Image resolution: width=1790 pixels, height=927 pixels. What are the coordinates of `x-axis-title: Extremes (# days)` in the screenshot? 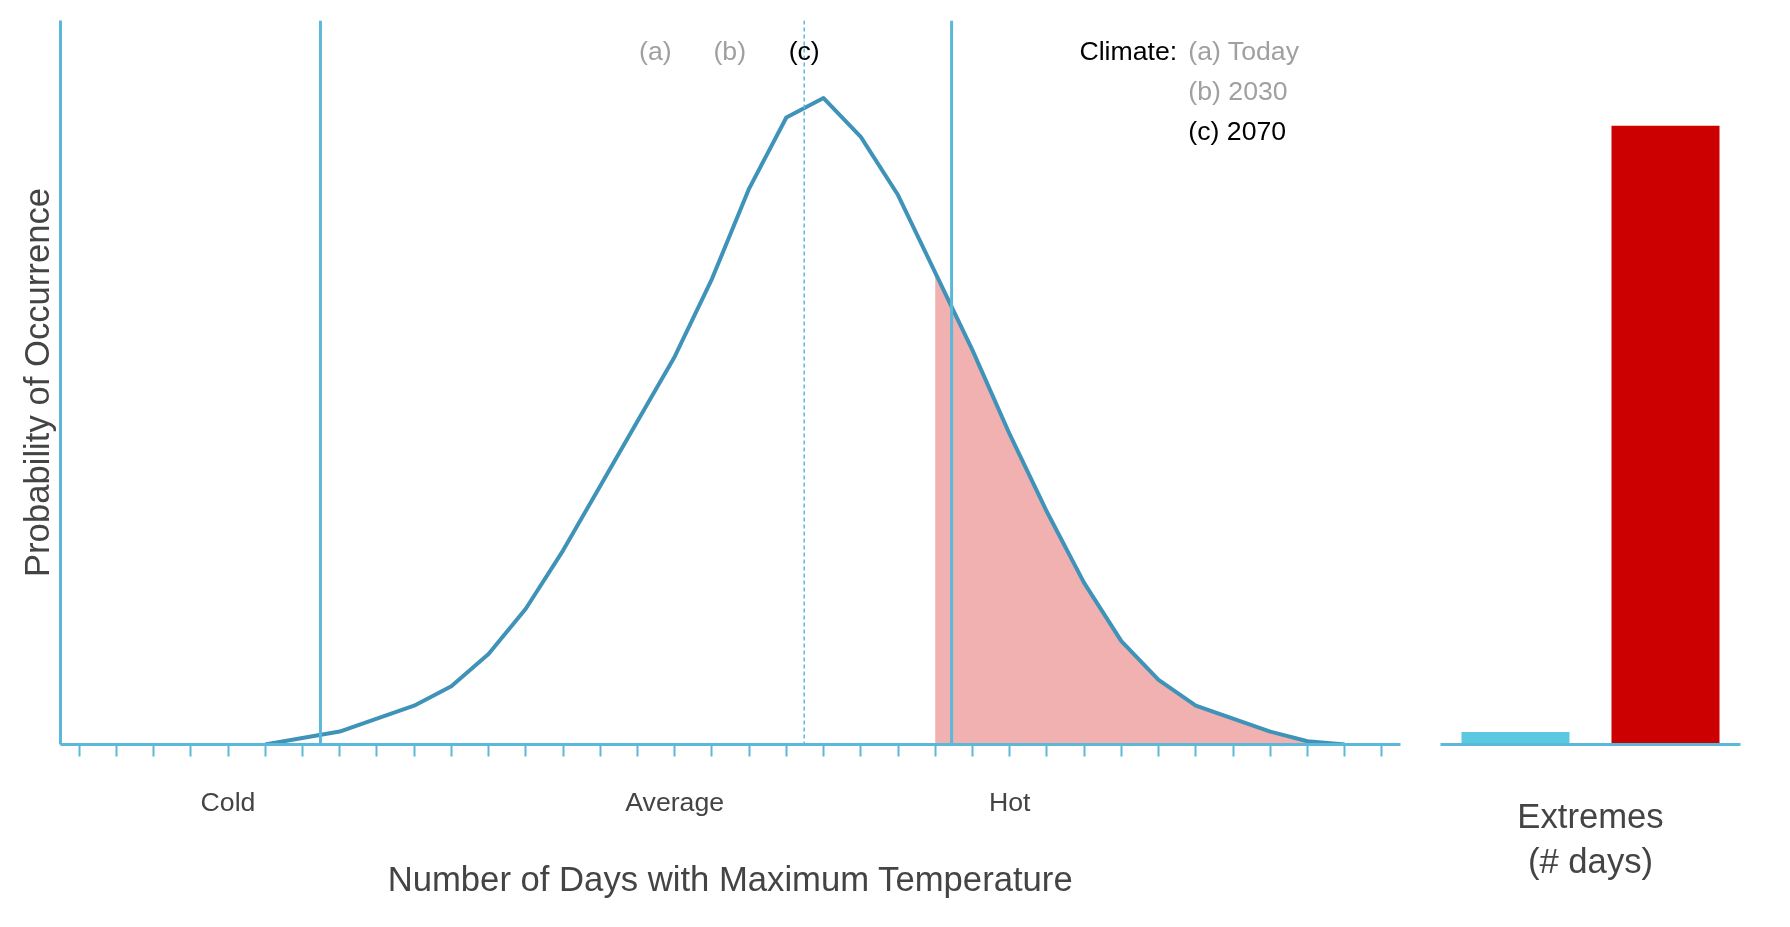 It's located at (1590, 838).